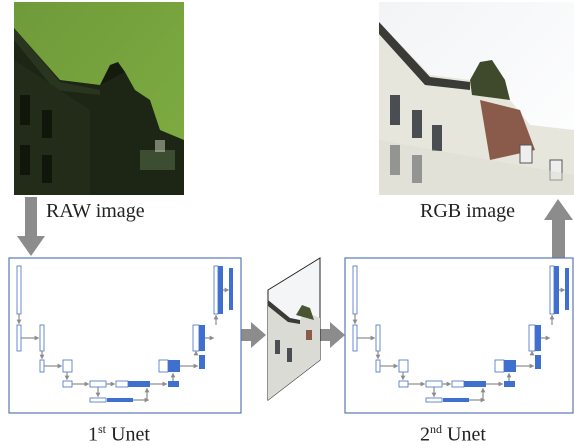 The image size is (574, 448). I want to click on unet-1-word: Unet, so click(128, 434).